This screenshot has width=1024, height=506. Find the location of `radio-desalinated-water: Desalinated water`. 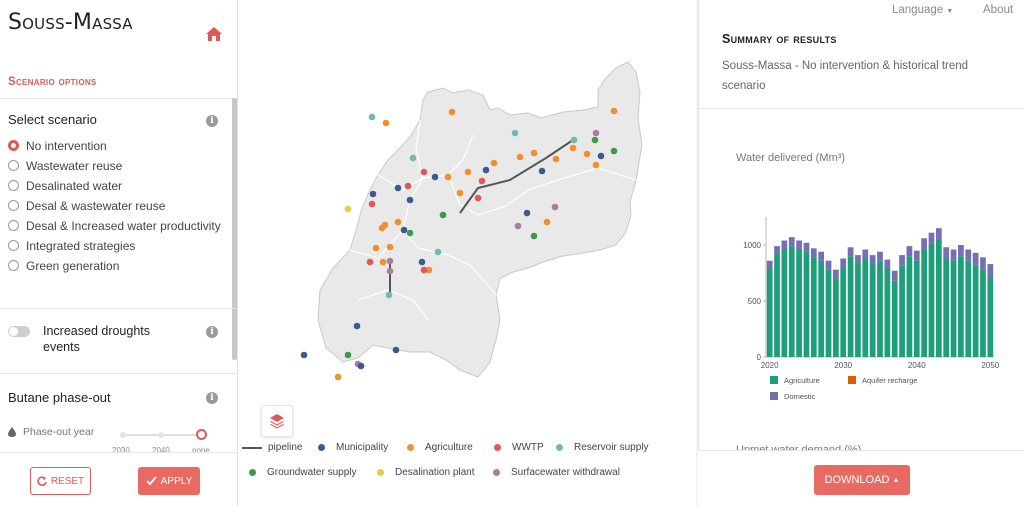

radio-desalinated-water: Desalinated water is located at coordinates (115, 186).